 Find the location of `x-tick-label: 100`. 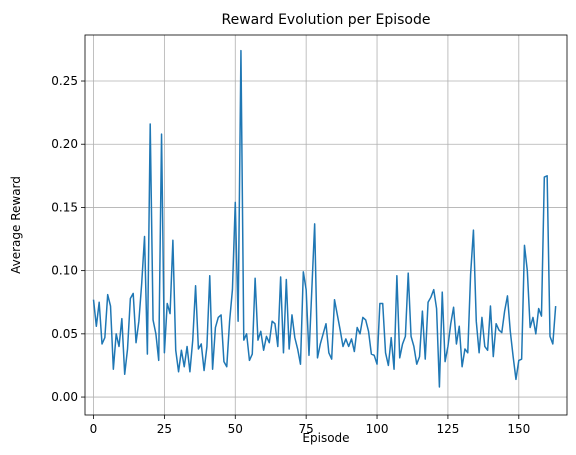

x-tick-label: 100 is located at coordinates (377, 429).